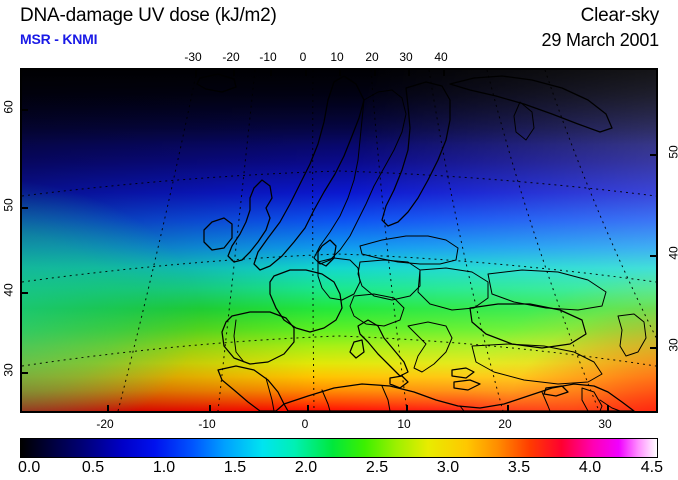 The image size is (678, 480). What do you see at coordinates (235, 467) in the screenshot?
I see `colorbar-tick-3: 1.5` at bounding box center [235, 467].